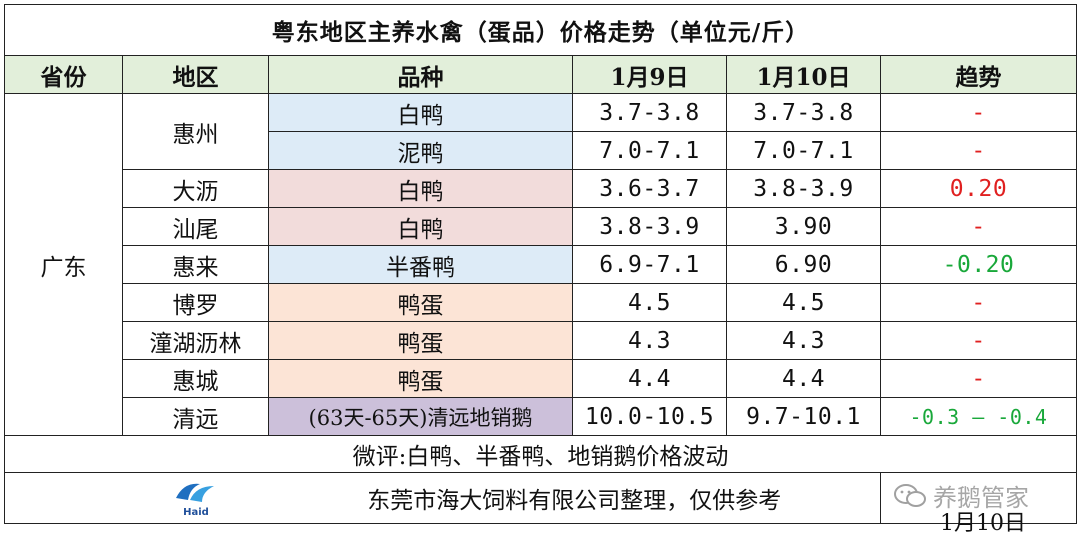 This screenshot has height=544, width=1080. I want to click on haid-logo-icon: Haid, so click(194, 500).